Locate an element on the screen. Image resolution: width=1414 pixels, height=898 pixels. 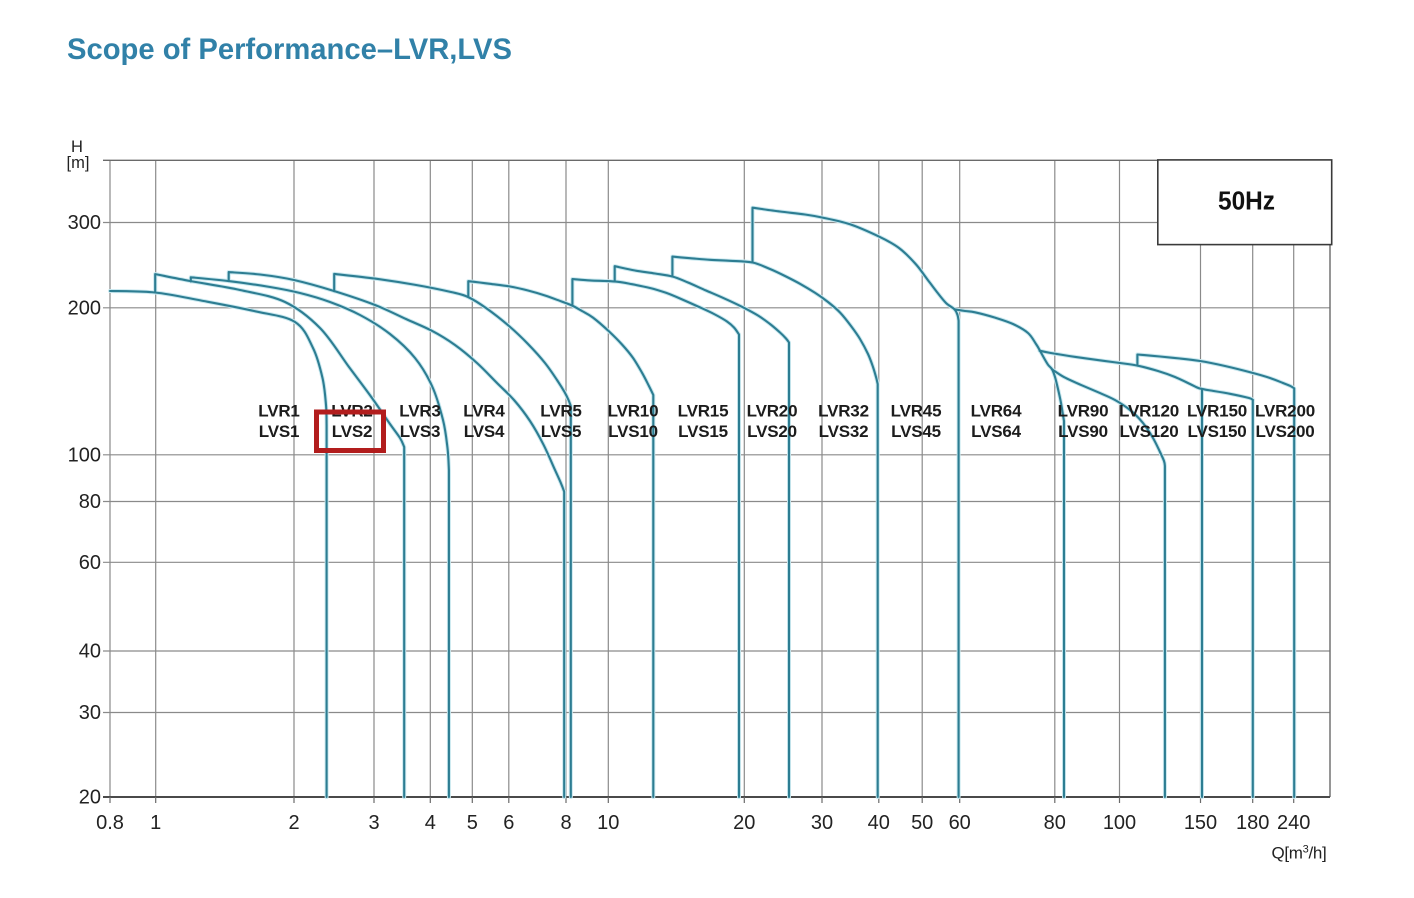
svg-text: LVS120 is located at coordinates (1149, 431).